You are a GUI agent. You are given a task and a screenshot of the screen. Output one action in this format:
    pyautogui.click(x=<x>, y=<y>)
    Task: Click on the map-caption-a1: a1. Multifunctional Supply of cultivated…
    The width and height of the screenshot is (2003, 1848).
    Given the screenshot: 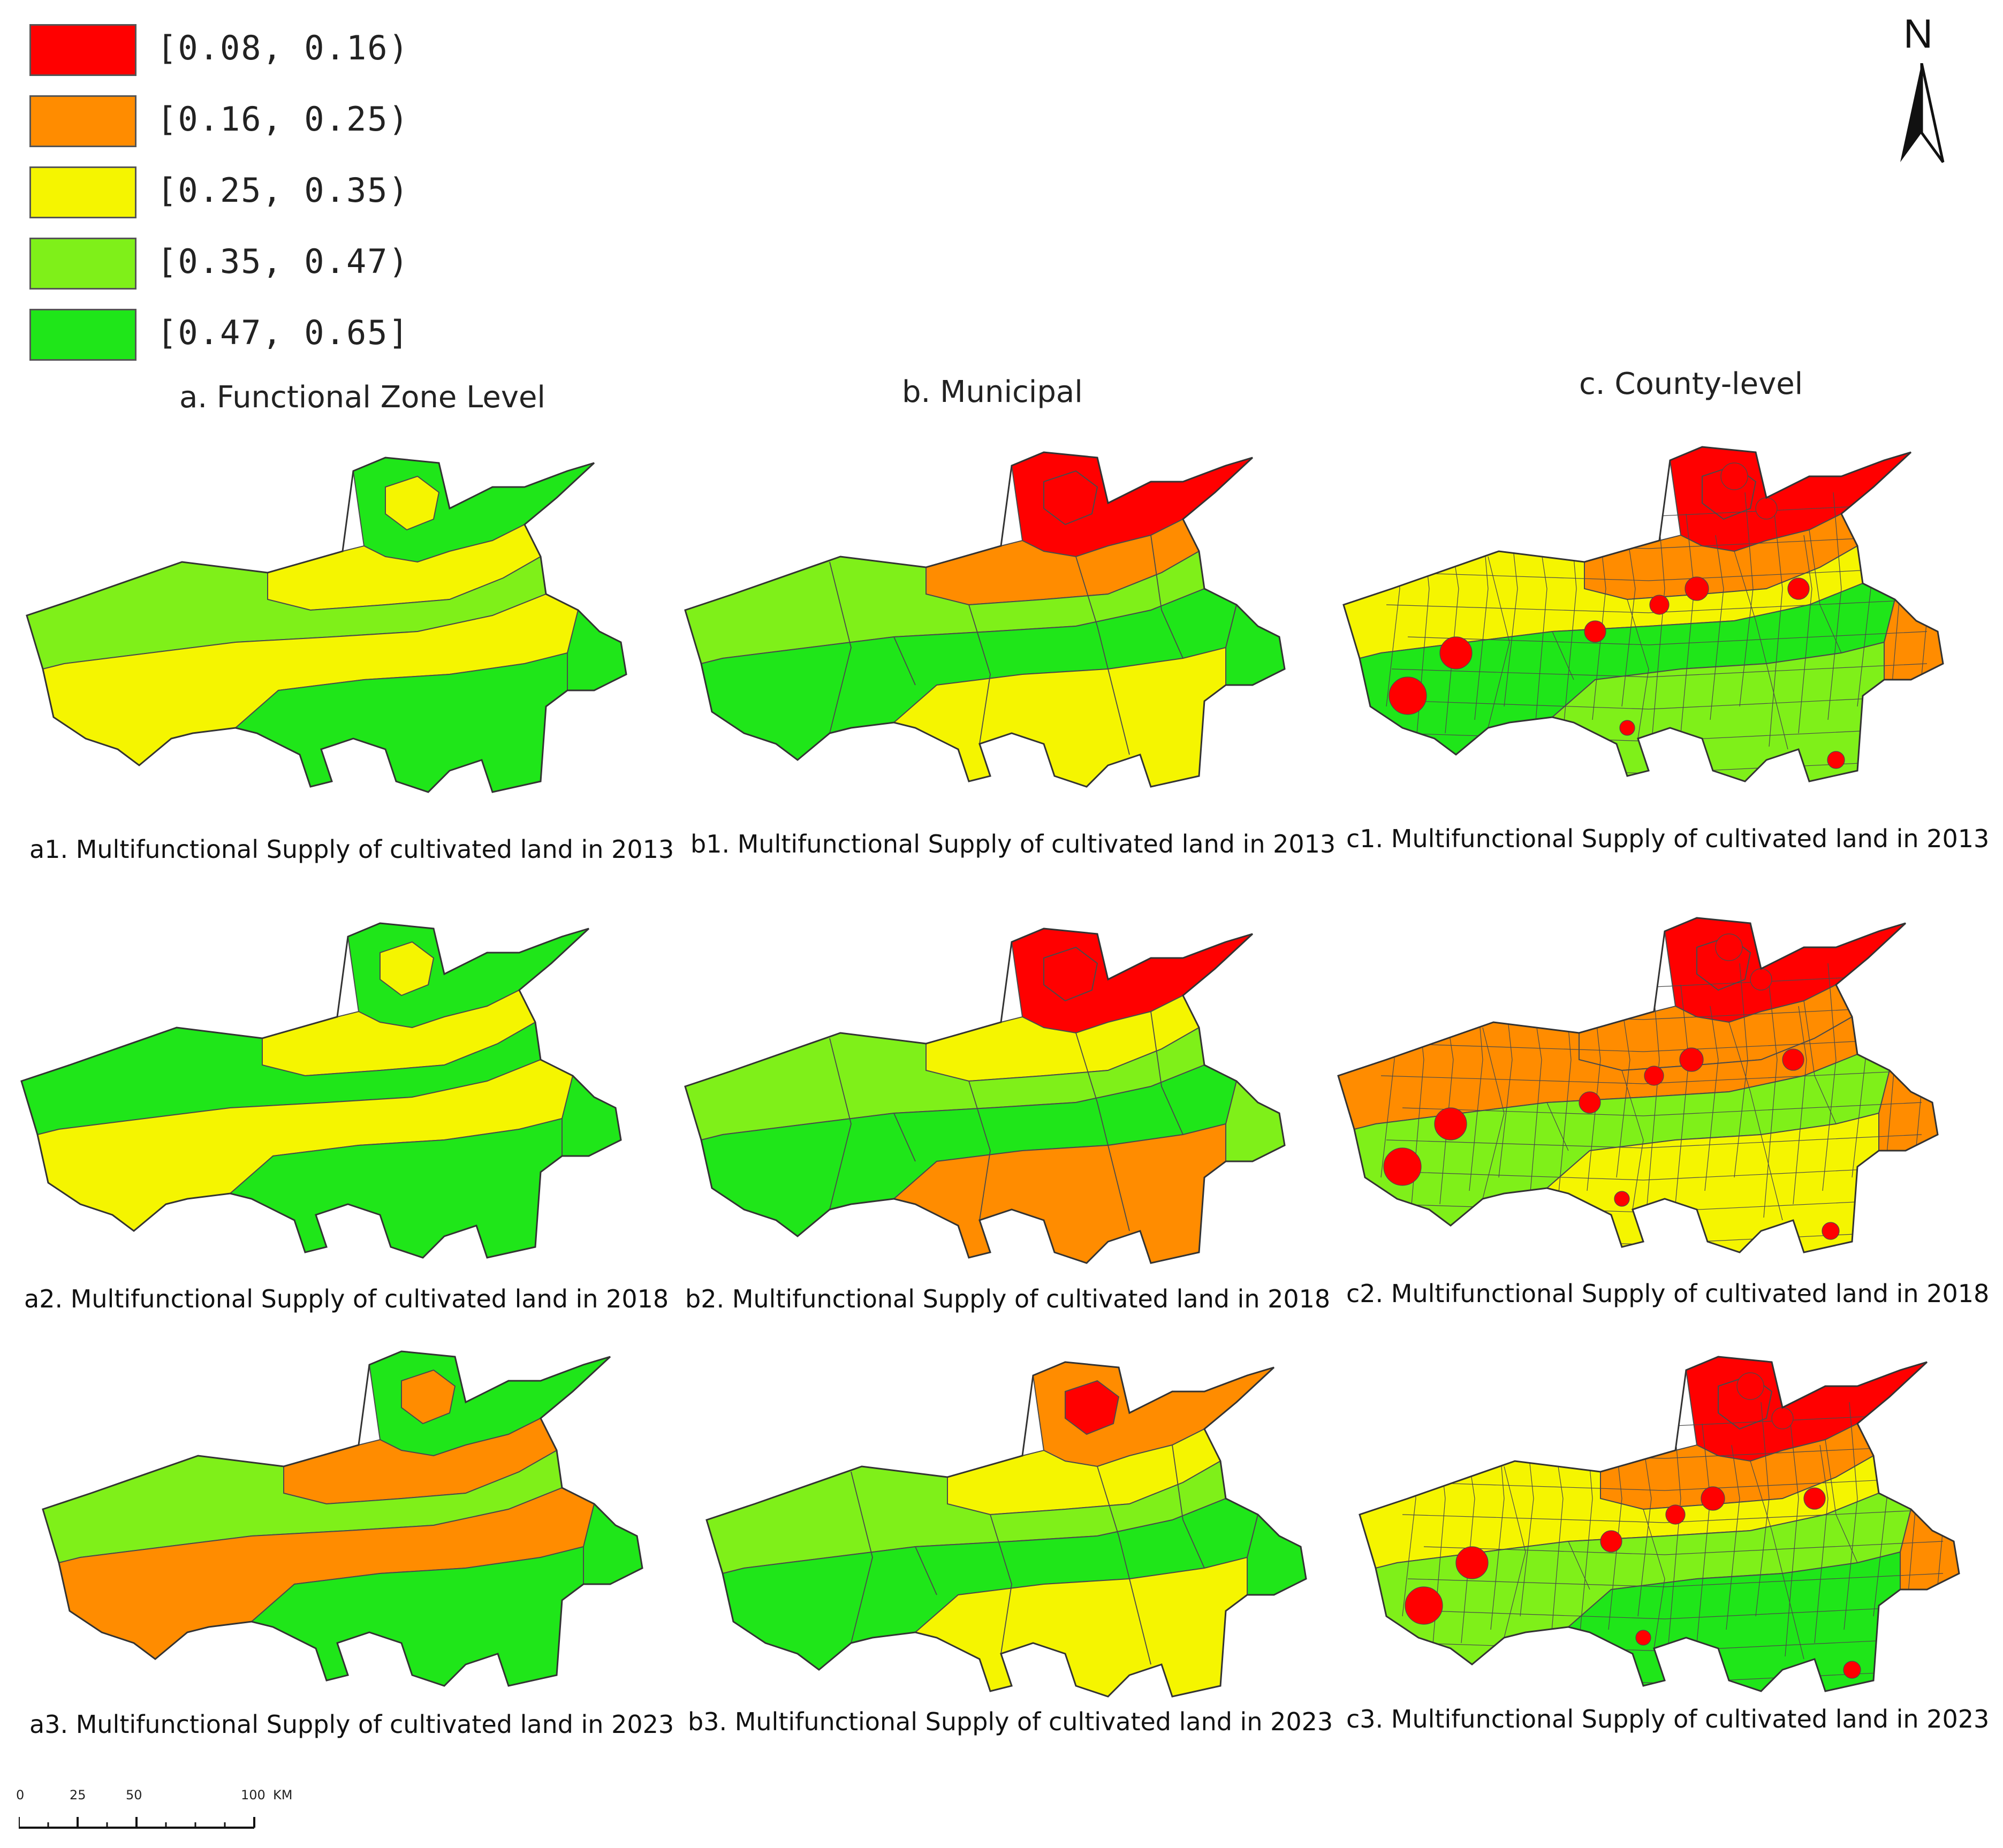 What is the action you would take?
    pyautogui.click(x=351, y=849)
    